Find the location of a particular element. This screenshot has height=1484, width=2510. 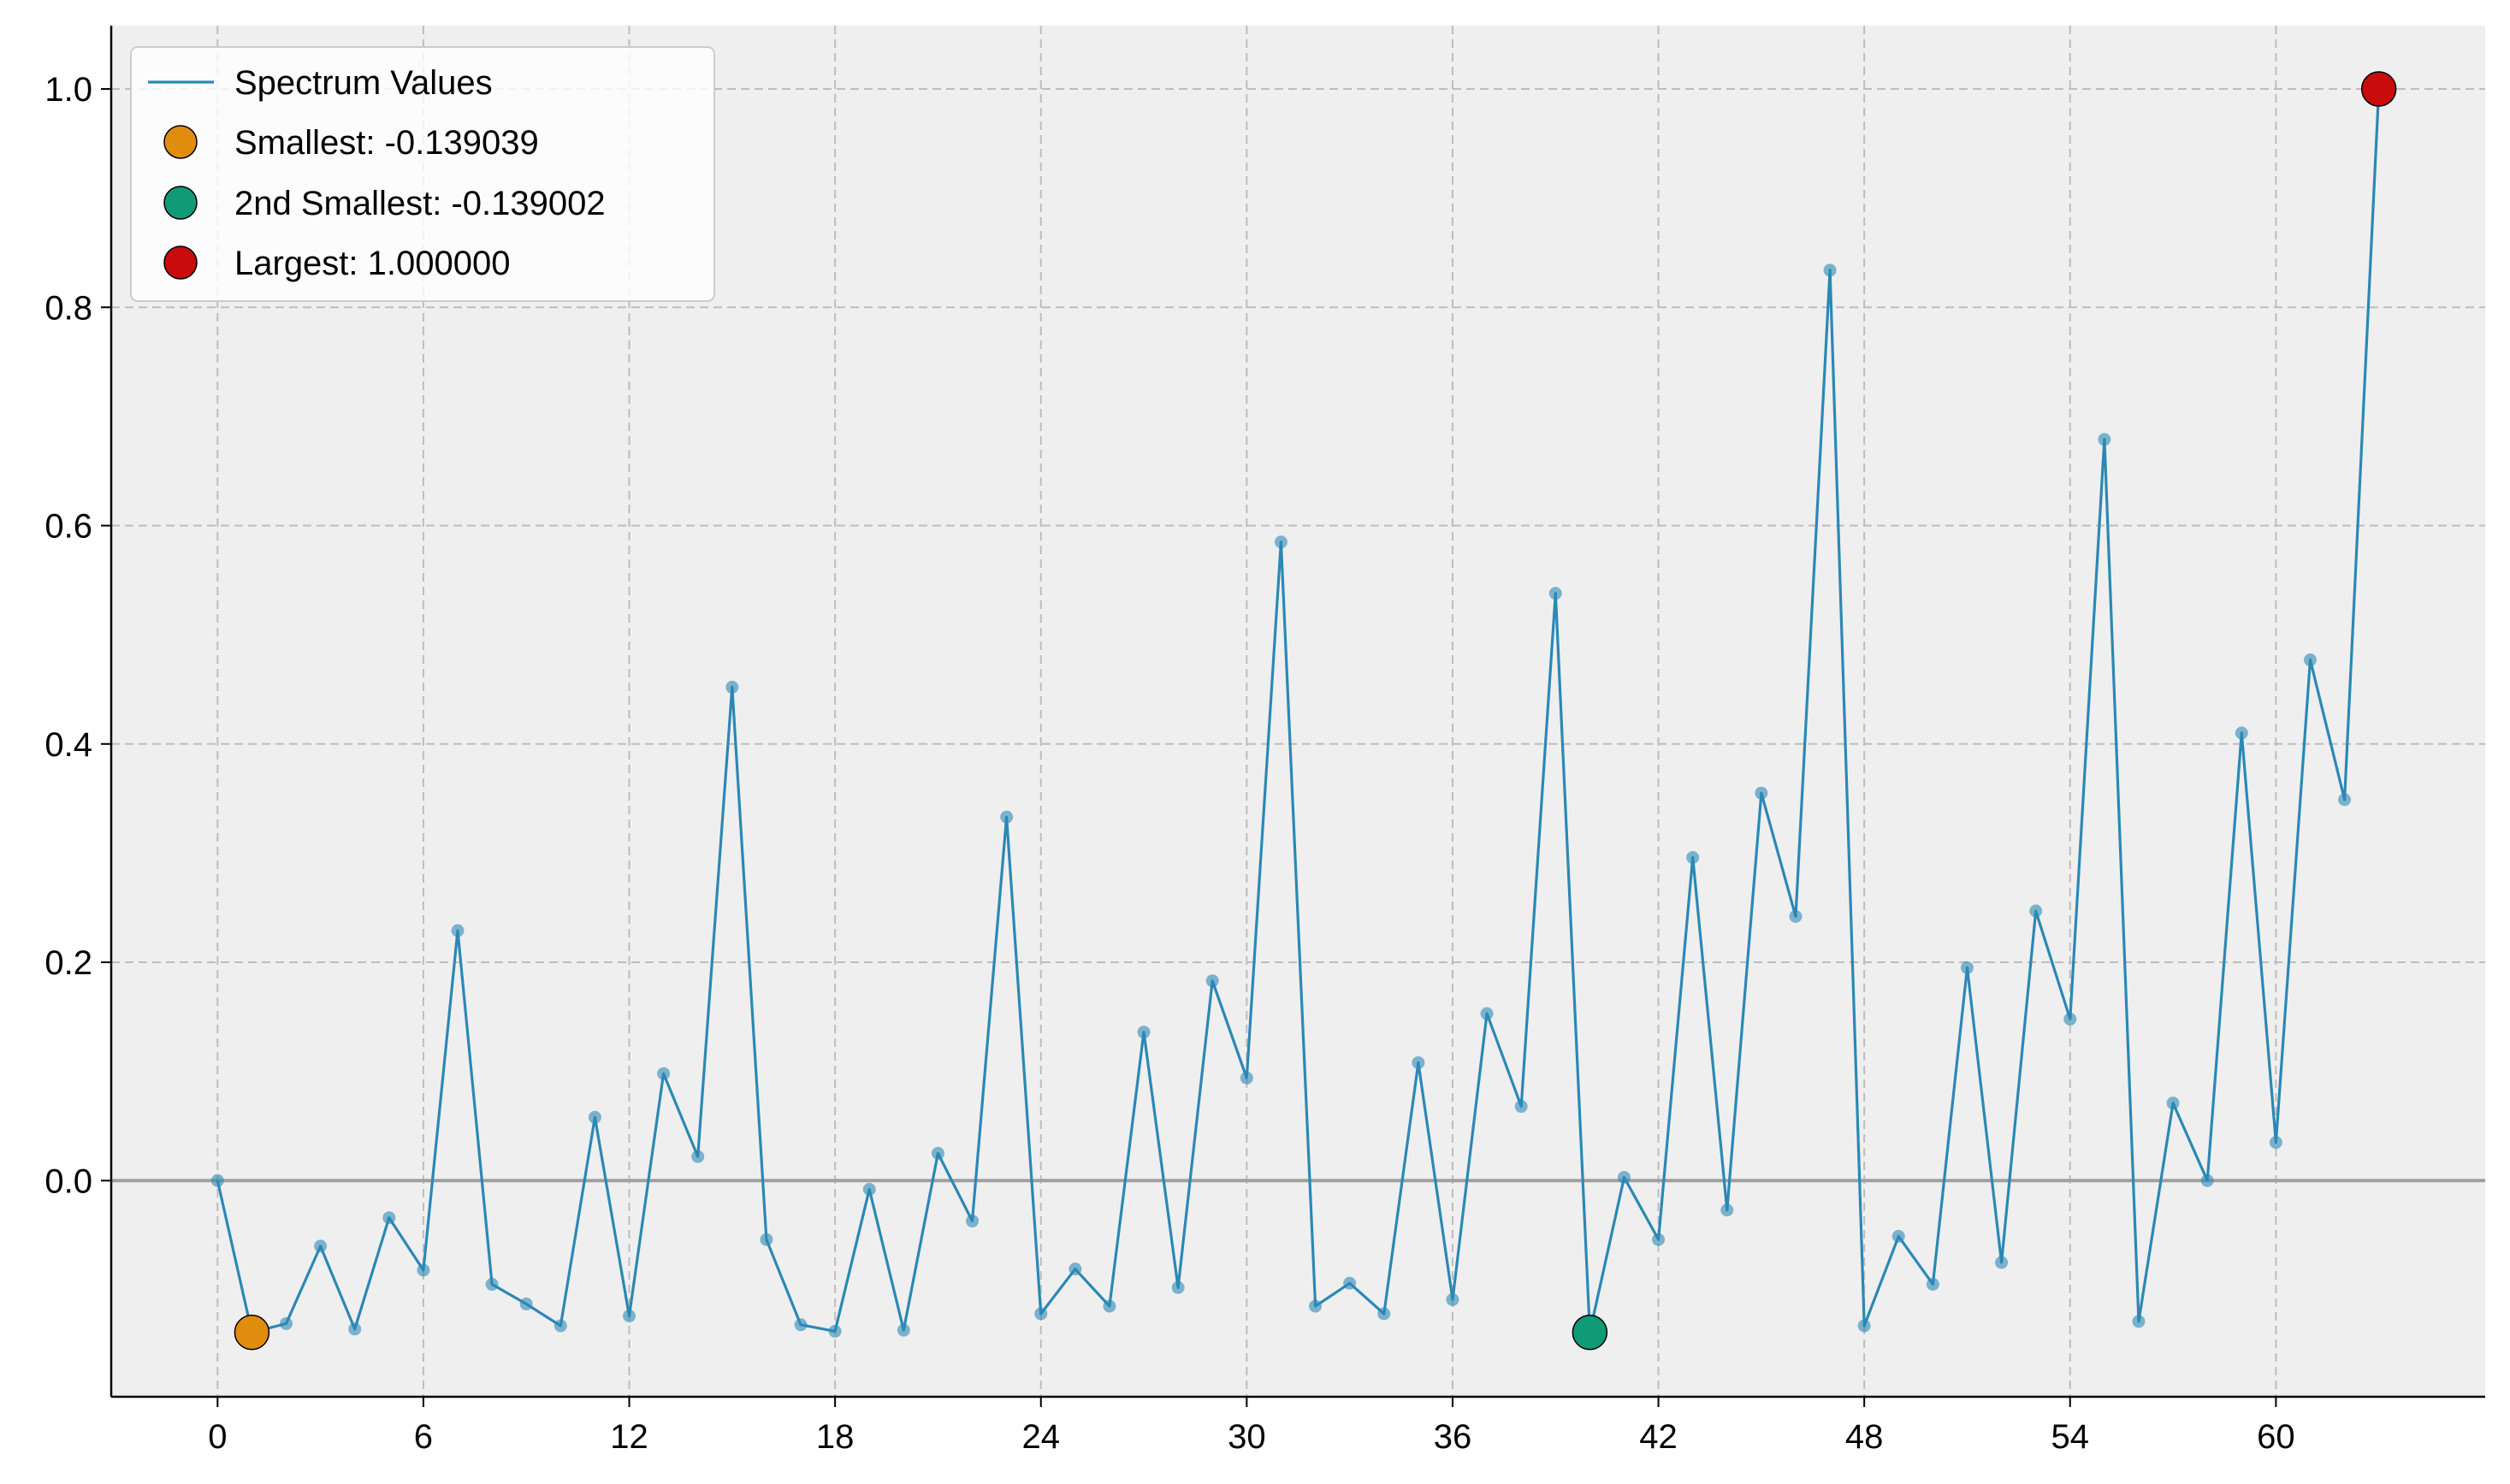

x-tick-label: 24 is located at coordinates (1040, 1437).